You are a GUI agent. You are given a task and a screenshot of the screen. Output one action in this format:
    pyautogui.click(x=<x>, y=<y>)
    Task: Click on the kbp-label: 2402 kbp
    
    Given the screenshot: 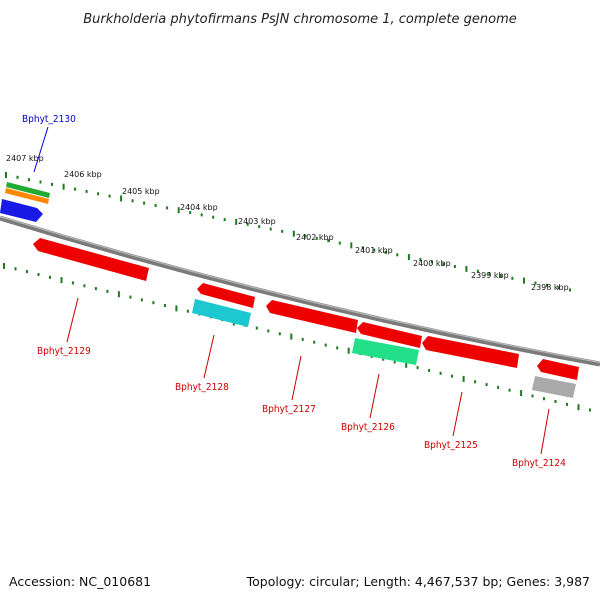 What is the action you would take?
    pyautogui.click(x=315, y=237)
    